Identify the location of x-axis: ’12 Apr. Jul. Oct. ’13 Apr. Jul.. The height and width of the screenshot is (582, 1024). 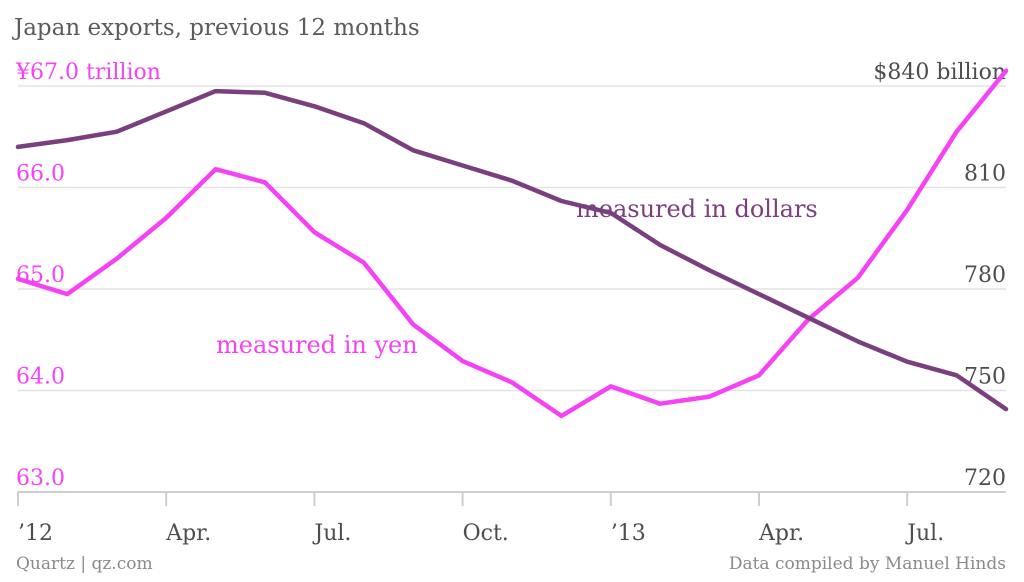
(480, 519).